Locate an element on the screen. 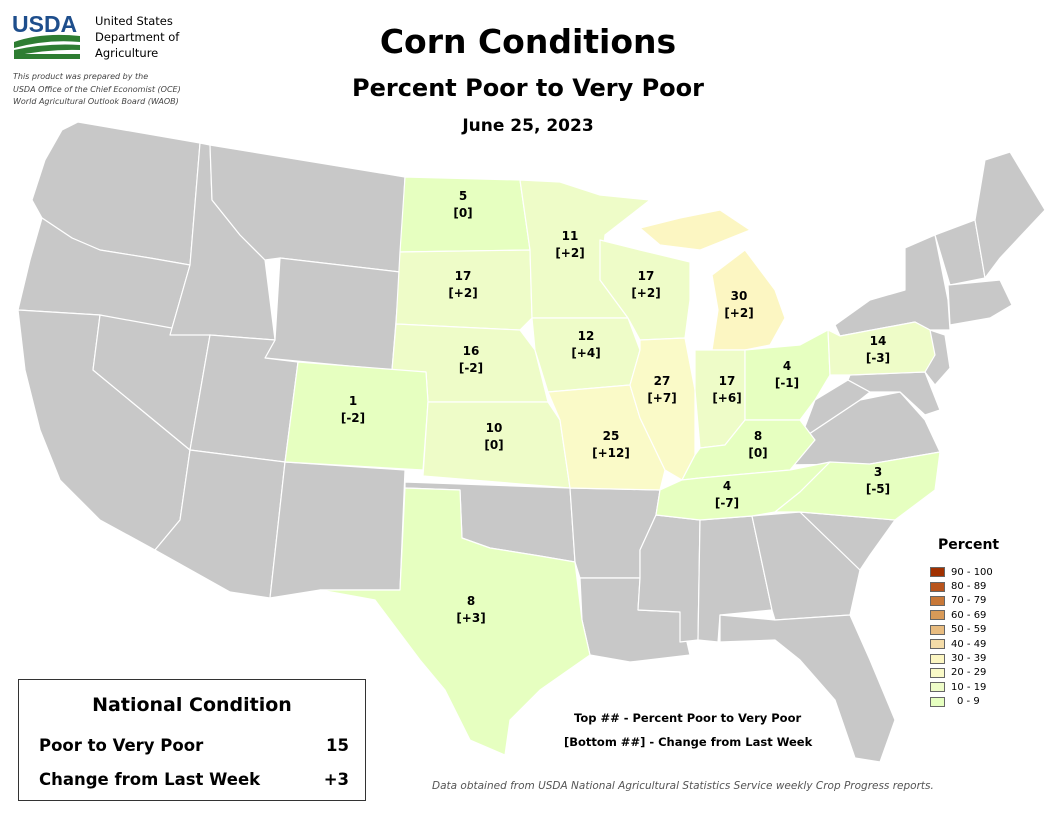 The height and width of the screenshot is (816, 1056). org-line-3: Agriculture is located at coordinates (127, 53).